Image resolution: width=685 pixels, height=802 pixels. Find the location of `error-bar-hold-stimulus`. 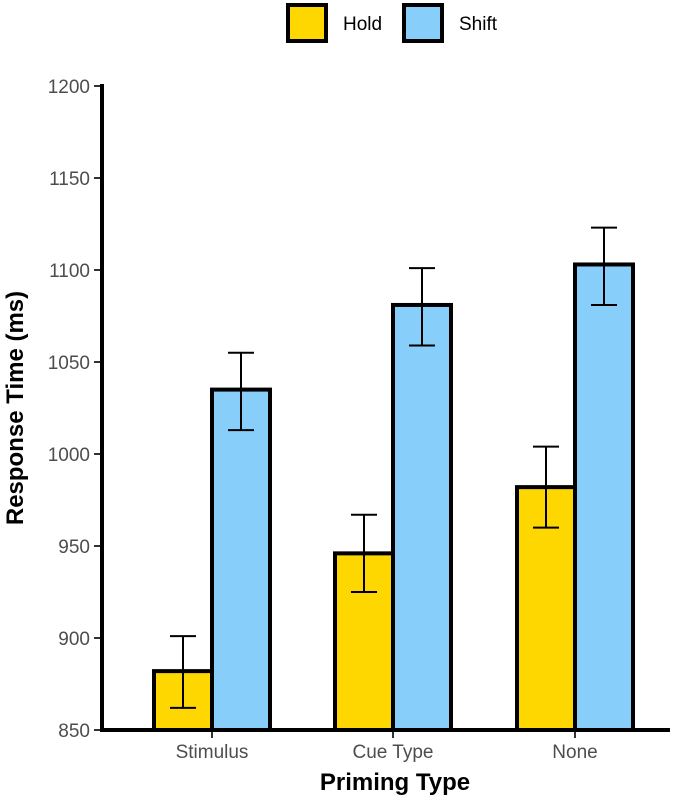

error-bar-hold-stimulus is located at coordinates (183, 672).